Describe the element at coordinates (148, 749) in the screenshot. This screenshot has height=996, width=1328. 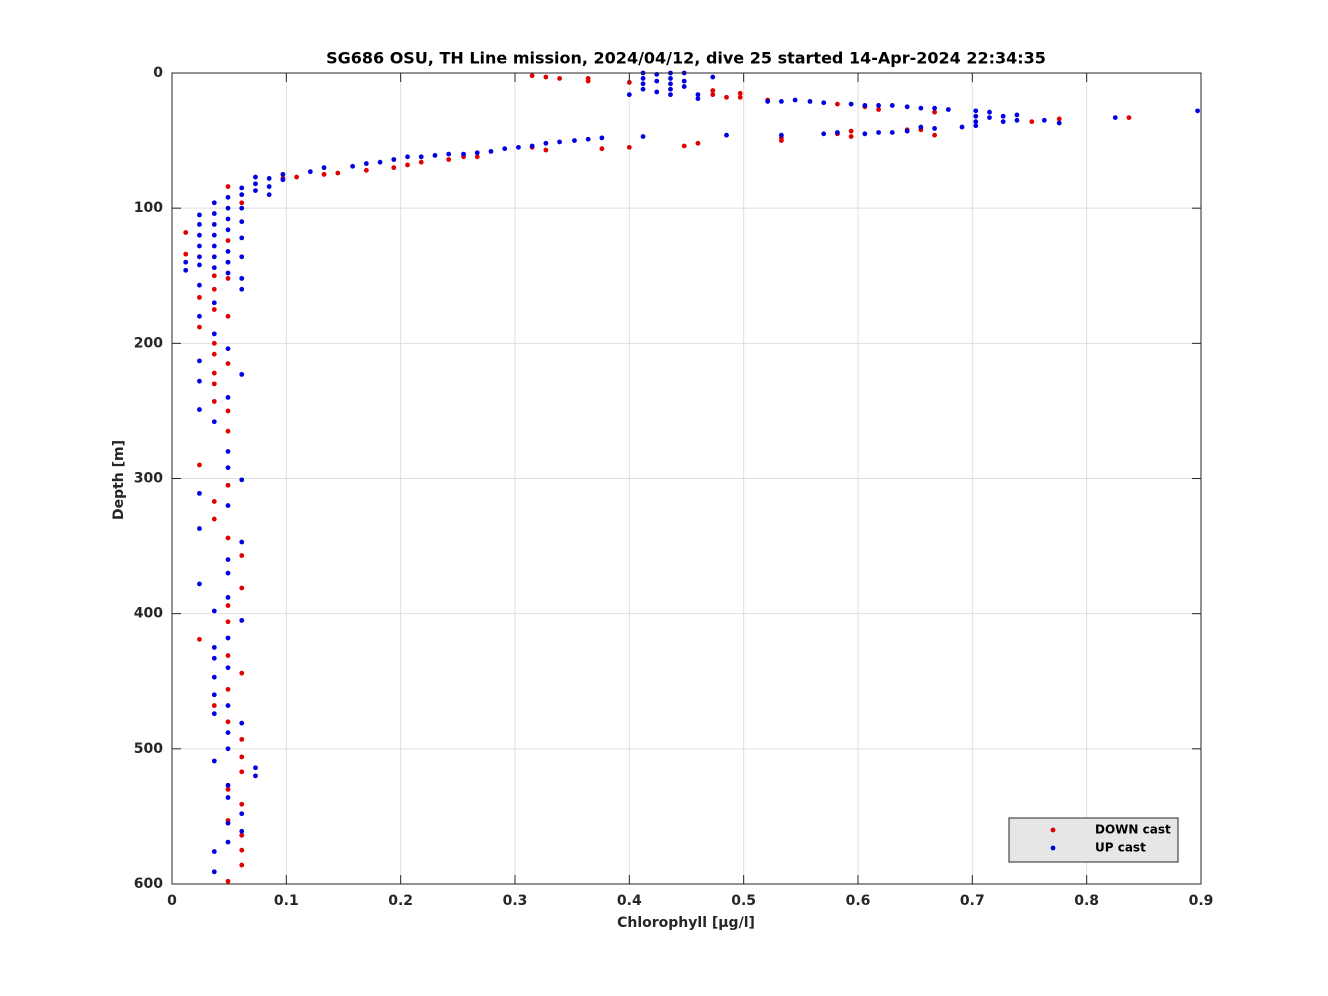
I see `y-tick-label: 500` at that location.